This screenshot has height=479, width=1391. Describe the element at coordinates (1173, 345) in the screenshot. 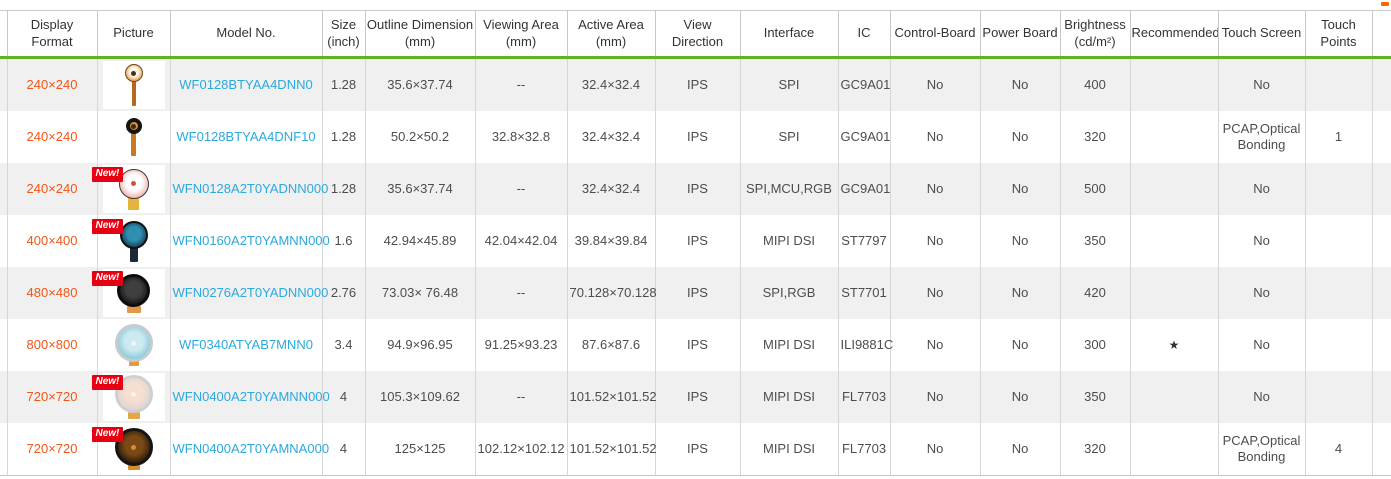

I see `cell-recommended: ★` at that location.